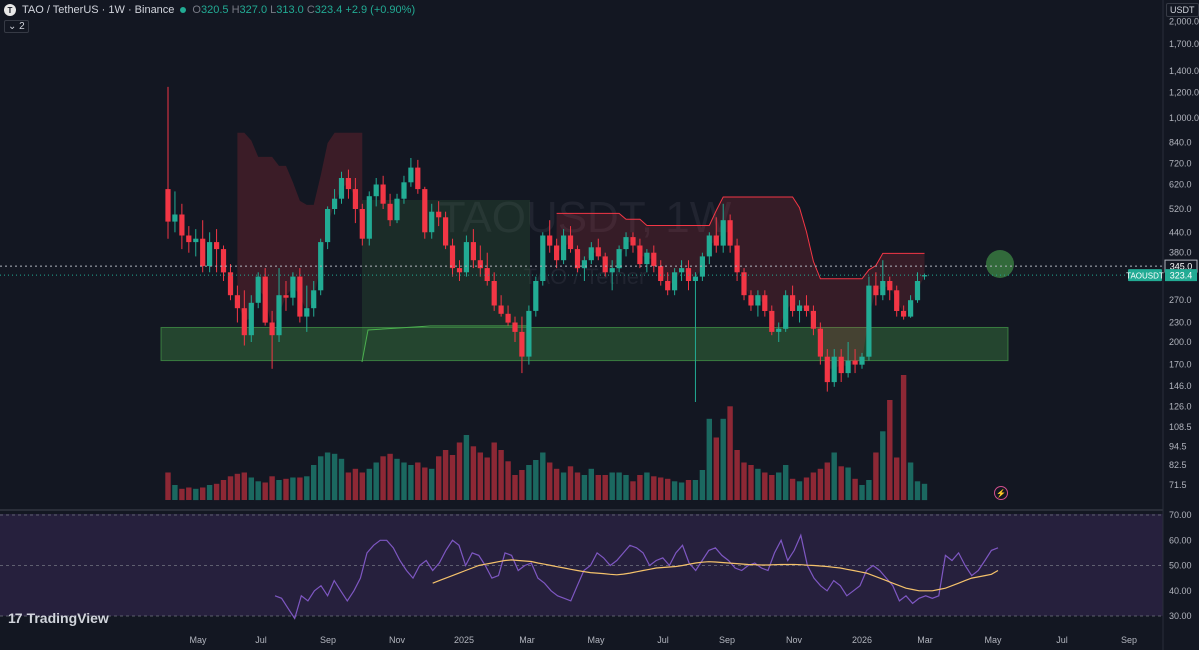 Image resolution: width=1199 pixels, height=650 pixels. Describe the element at coordinates (1184, 71) in the screenshot. I see `price-tick-label: 1,400.0` at that location.